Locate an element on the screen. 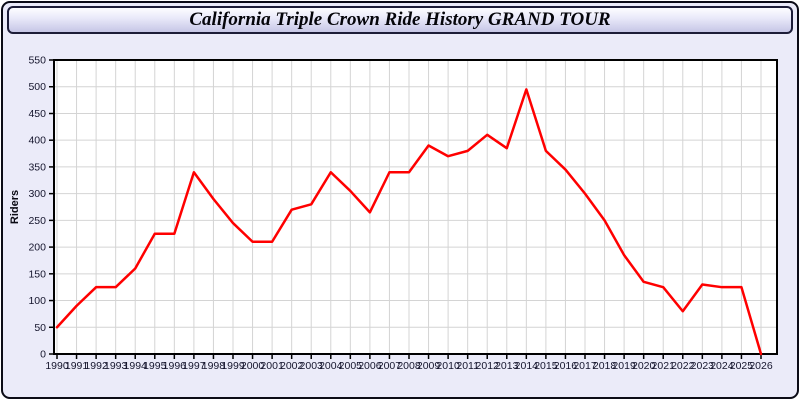 Image resolution: width=800 pixels, height=400 pixels. y-tick-label: 400 is located at coordinates (37, 141).